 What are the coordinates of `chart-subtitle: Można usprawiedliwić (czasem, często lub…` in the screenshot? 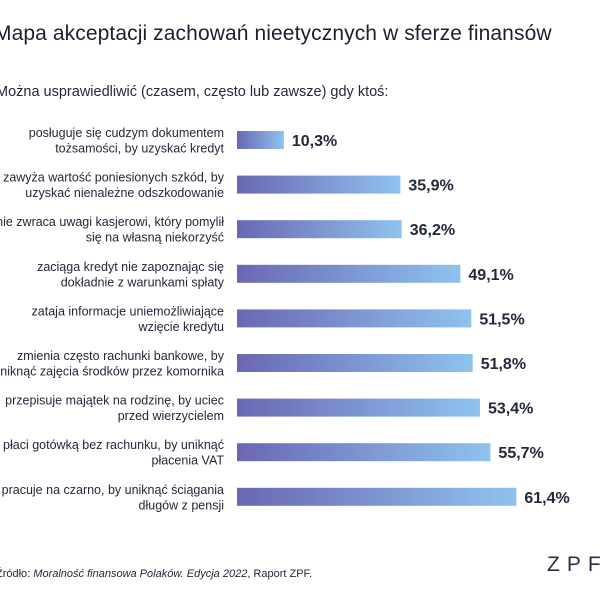 It's located at (194, 92).